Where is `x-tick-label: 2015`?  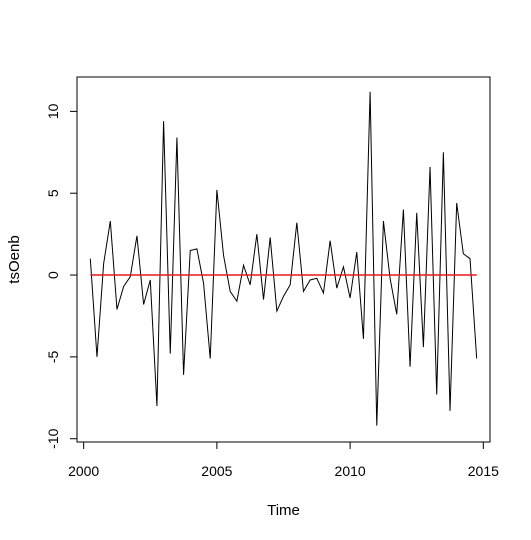
x-tick-label: 2015 is located at coordinates (483, 471).